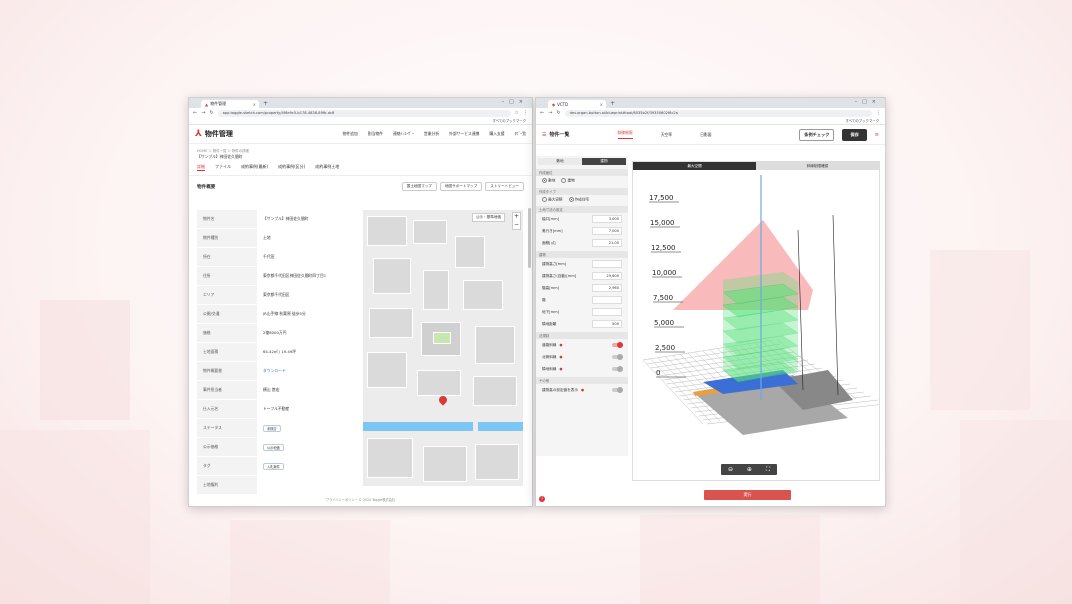 The height and width of the screenshot is (604, 1072). I want to click on hamburger-icon: ☰, so click(544, 134).